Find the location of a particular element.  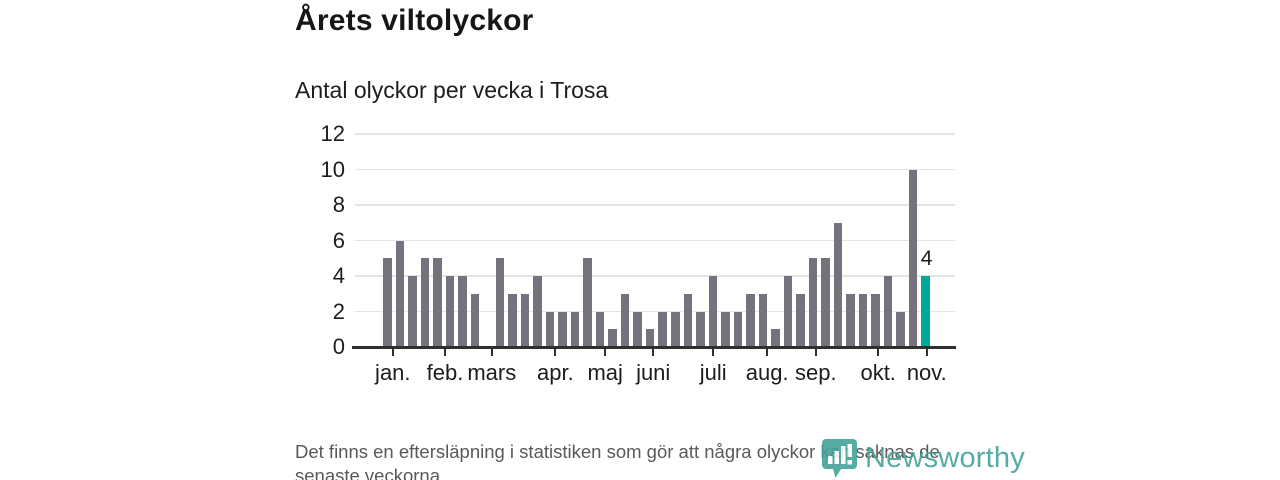

chart-subtitle: Antal olyckor per vecka i Trosa is located at coordinates (452, 90).